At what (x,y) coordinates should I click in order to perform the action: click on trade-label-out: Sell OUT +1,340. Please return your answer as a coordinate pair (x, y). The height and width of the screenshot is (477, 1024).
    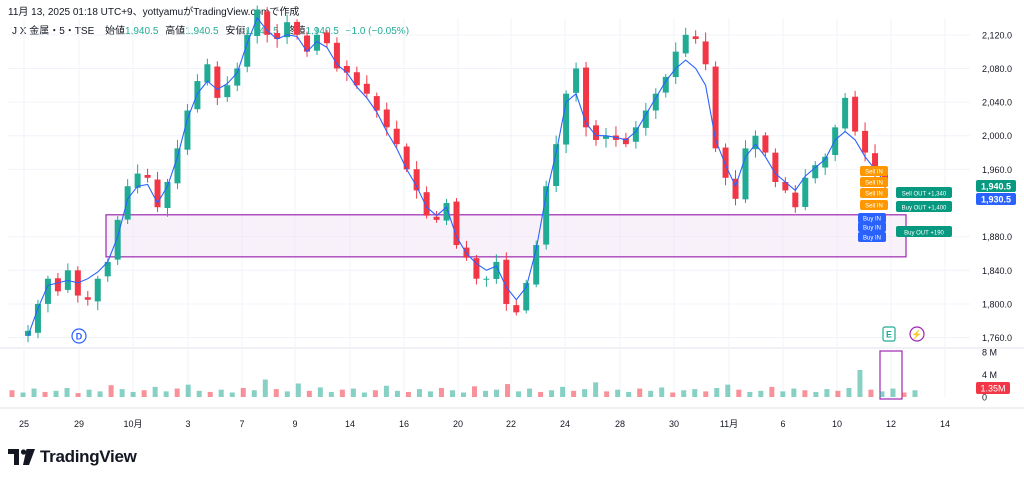
    Looking at the image, I should click on (924, 192).